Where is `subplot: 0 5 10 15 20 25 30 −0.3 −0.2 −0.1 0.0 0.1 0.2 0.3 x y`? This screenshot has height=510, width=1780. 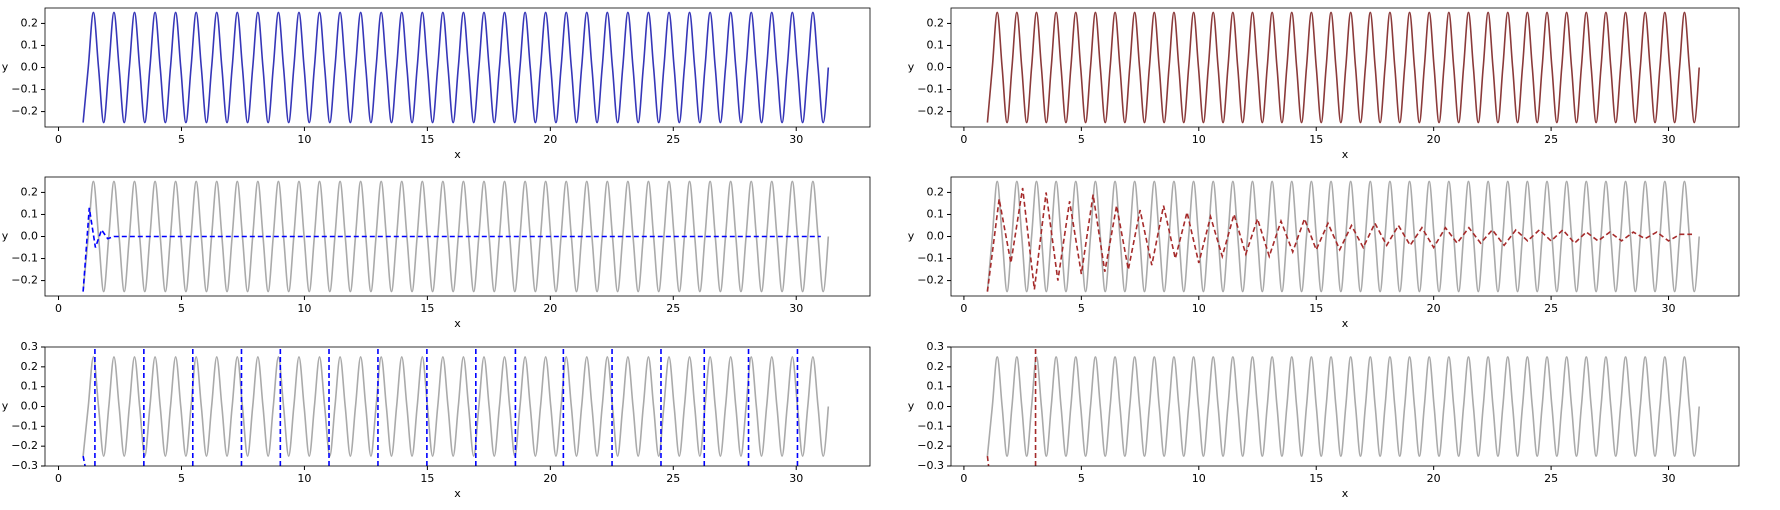
subplot: 0 5 10 15 20 25 30 −0.3 −0.2 −0.1 0.0 0.1 0.2 0.3 x y is located at coordinates (1324, 420).